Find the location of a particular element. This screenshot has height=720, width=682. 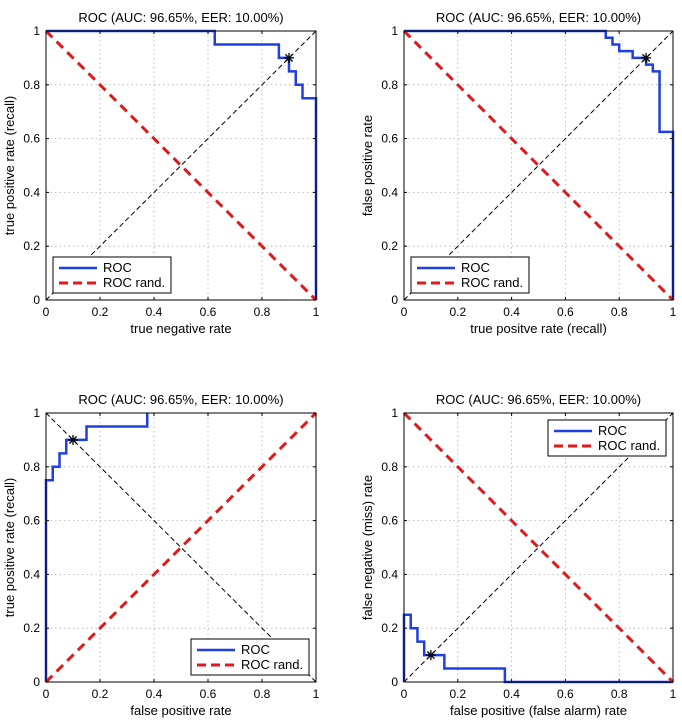

x-axis-label: true negative rate is located at coordinates (180, 328).